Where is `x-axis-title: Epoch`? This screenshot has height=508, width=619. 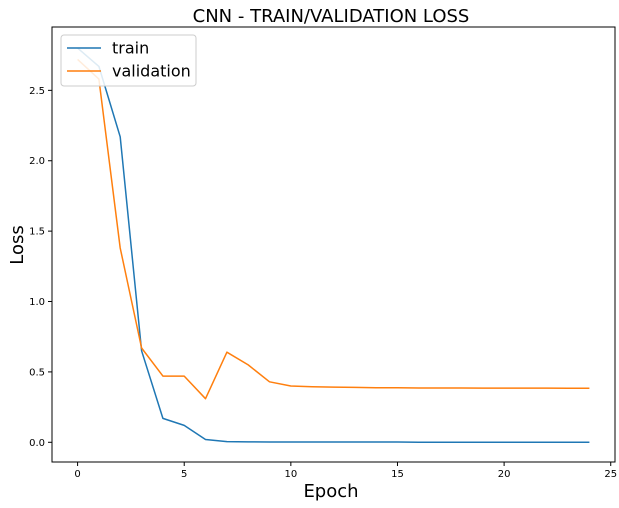 x-axis-title: Epoch is located at coordinates (330, 491).